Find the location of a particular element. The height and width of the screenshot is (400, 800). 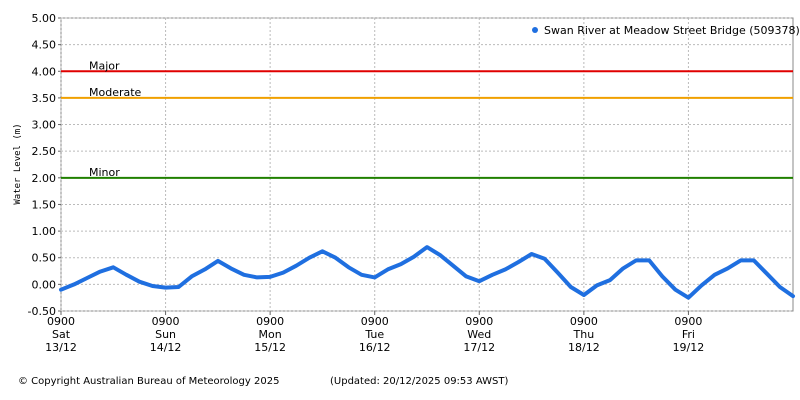

x-tick-label: 17/12 is located at coordinates (479, 347).